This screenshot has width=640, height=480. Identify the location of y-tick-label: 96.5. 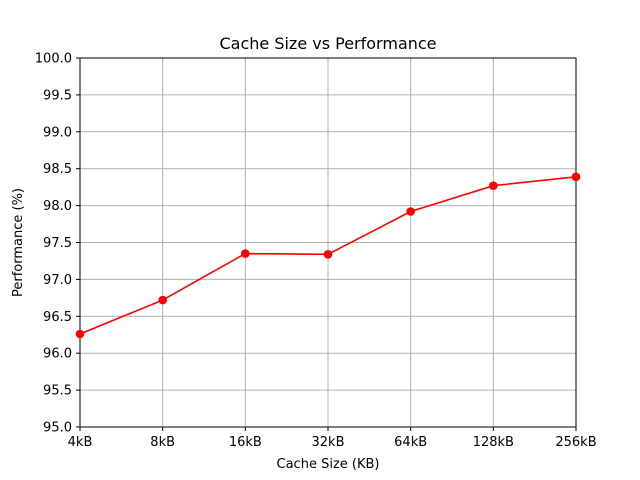
(57, 317).